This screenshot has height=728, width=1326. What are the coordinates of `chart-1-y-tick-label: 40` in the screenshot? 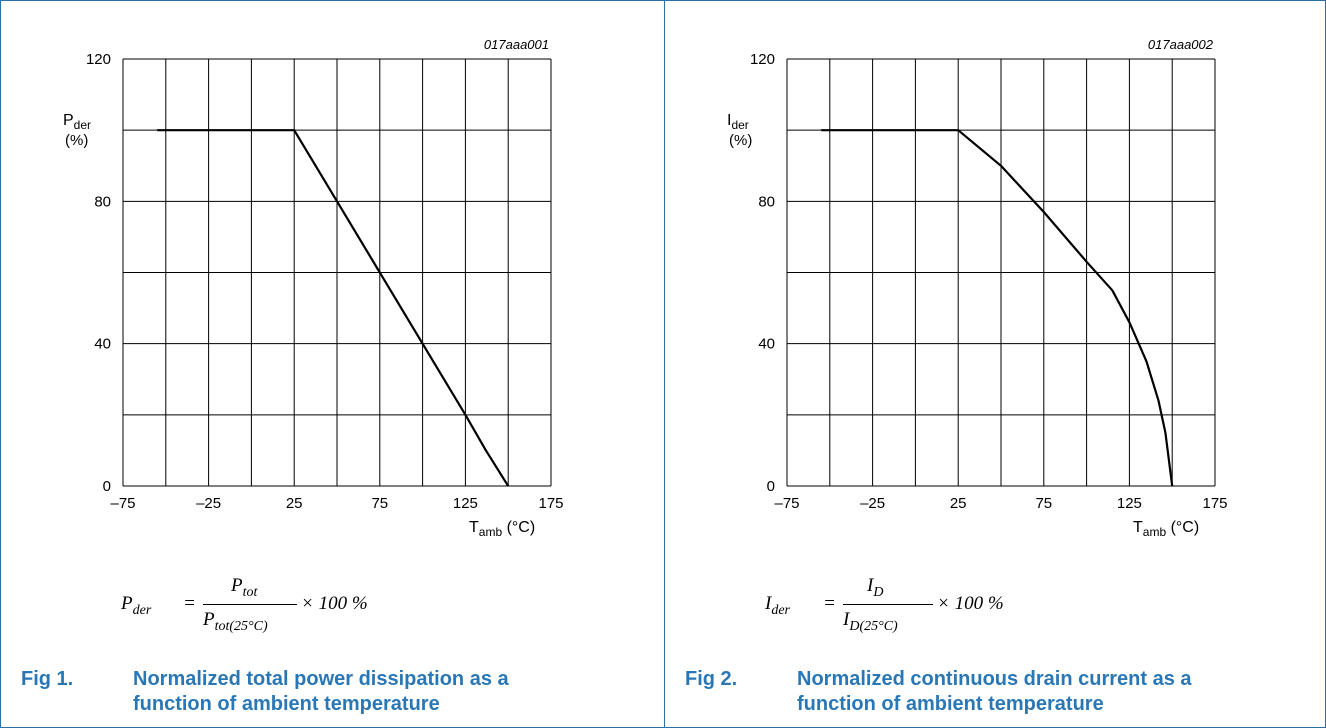 It's located at (102, 344).